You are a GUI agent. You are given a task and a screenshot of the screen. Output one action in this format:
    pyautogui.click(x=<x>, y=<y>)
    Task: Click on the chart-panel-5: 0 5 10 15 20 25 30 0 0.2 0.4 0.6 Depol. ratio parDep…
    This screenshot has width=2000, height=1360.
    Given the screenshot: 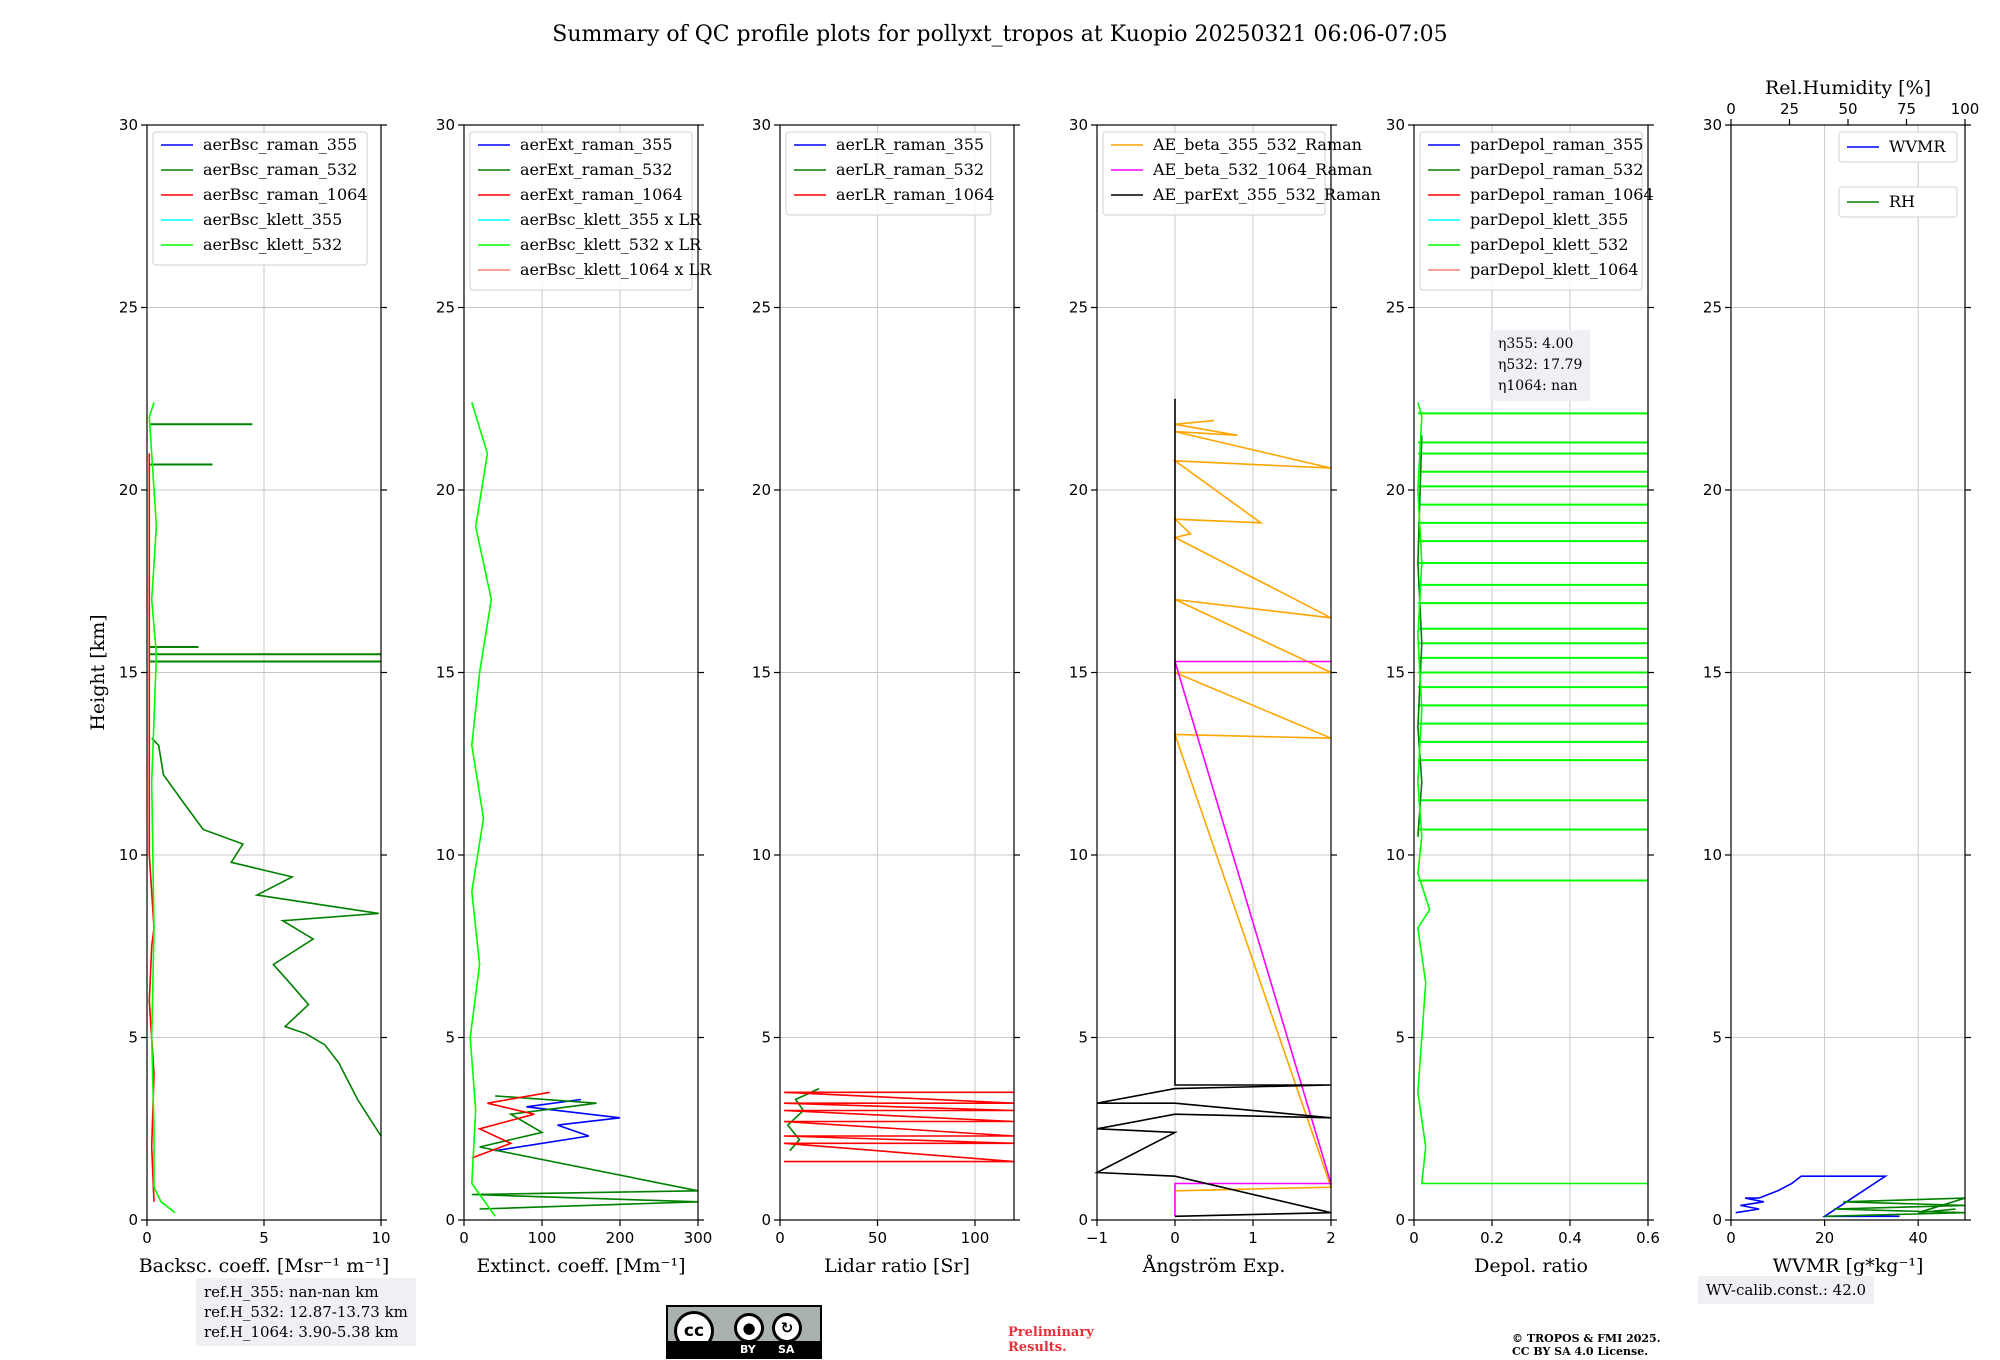 What is the action you would take?
    pyautogui.click(x=1523, y=696)
    